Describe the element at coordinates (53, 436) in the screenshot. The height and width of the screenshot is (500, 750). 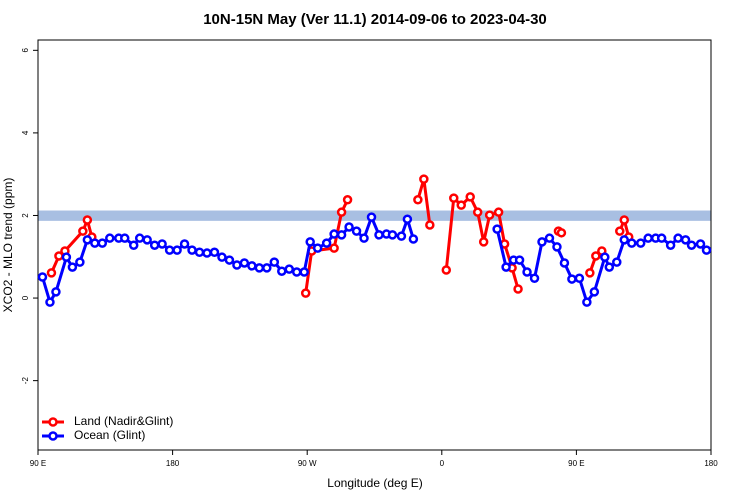
I see `legend-marker` at that location.